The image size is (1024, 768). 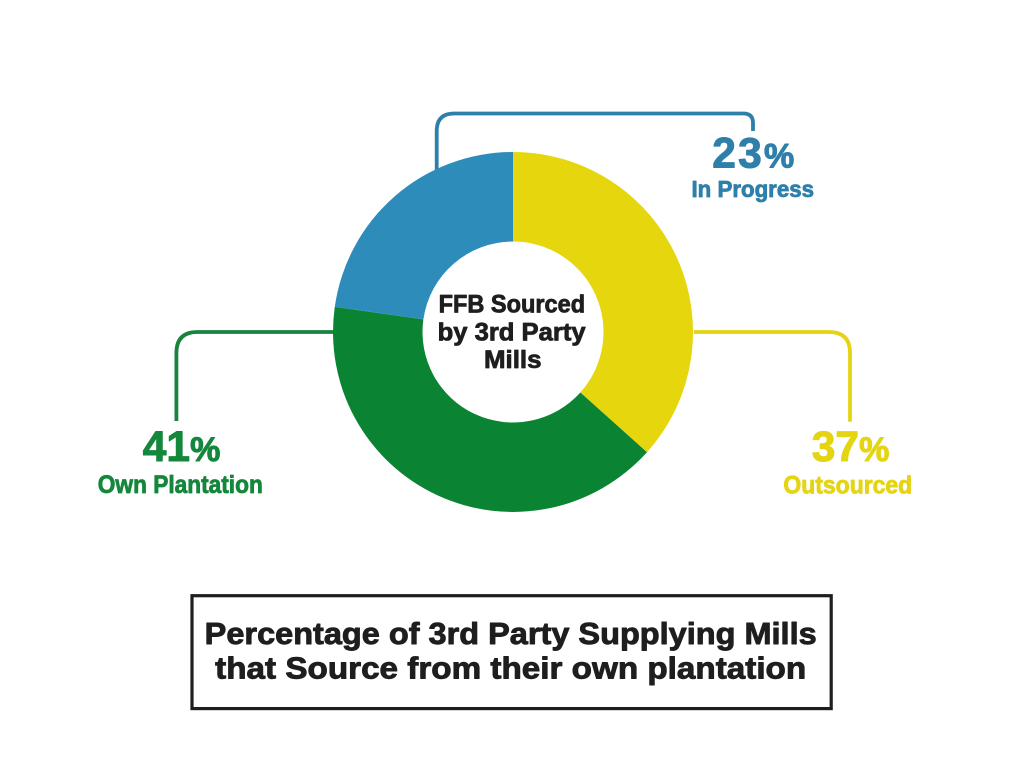 What do you see at coordinates (753, 189) in the screenshot?
I see `svg-text: In Progress` at bounding box center [753, 189].